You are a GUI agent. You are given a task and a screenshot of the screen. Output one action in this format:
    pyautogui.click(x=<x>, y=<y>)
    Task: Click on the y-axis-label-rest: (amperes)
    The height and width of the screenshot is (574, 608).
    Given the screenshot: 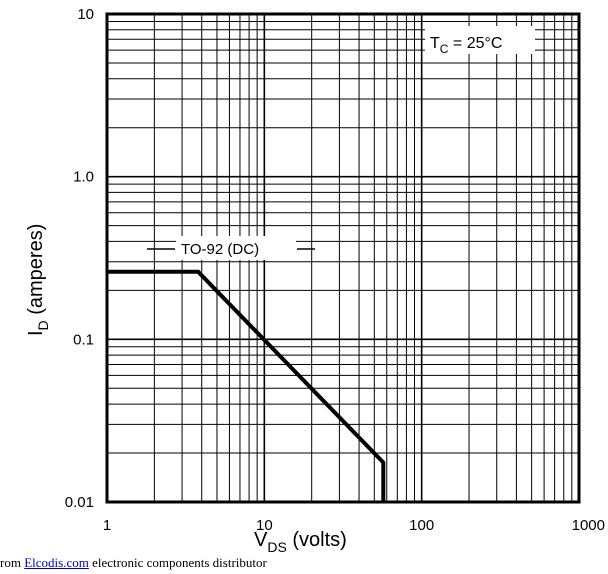 What is the action you would take?
    pyautogui.click(x=36, y=272)
    